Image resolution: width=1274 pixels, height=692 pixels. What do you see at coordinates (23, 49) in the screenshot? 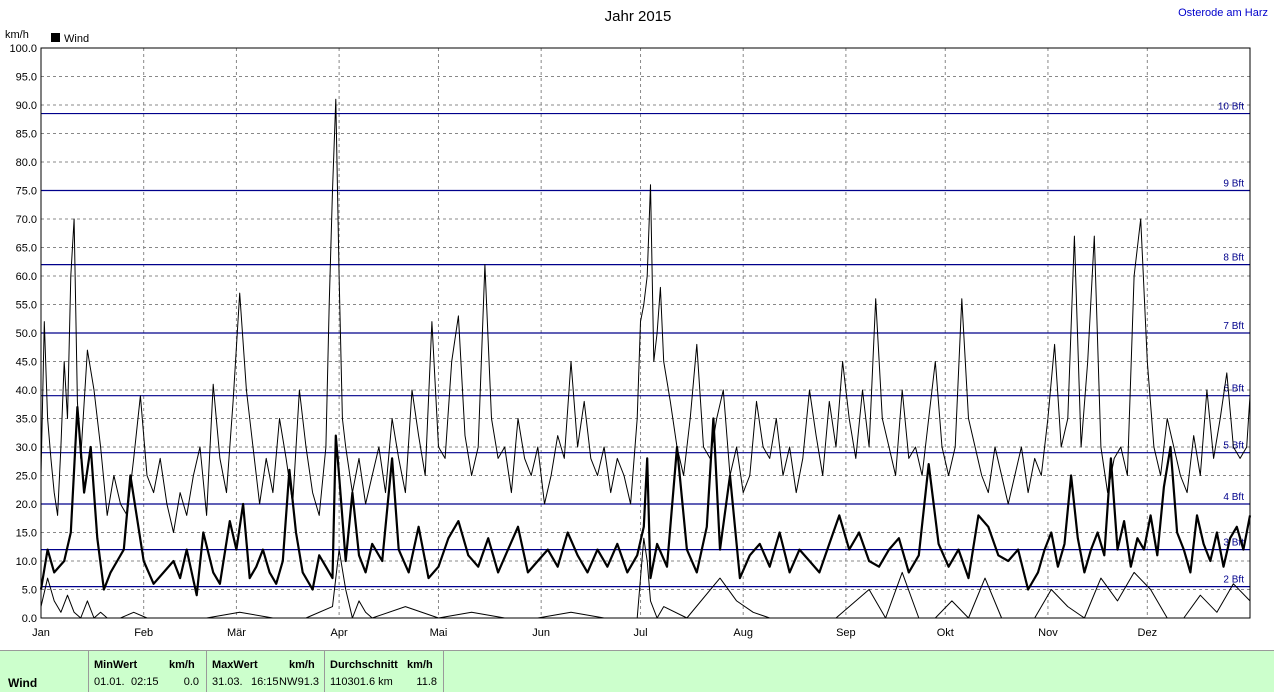
I see `y-tick-label: 100.0` at bounding box center [23, 49].